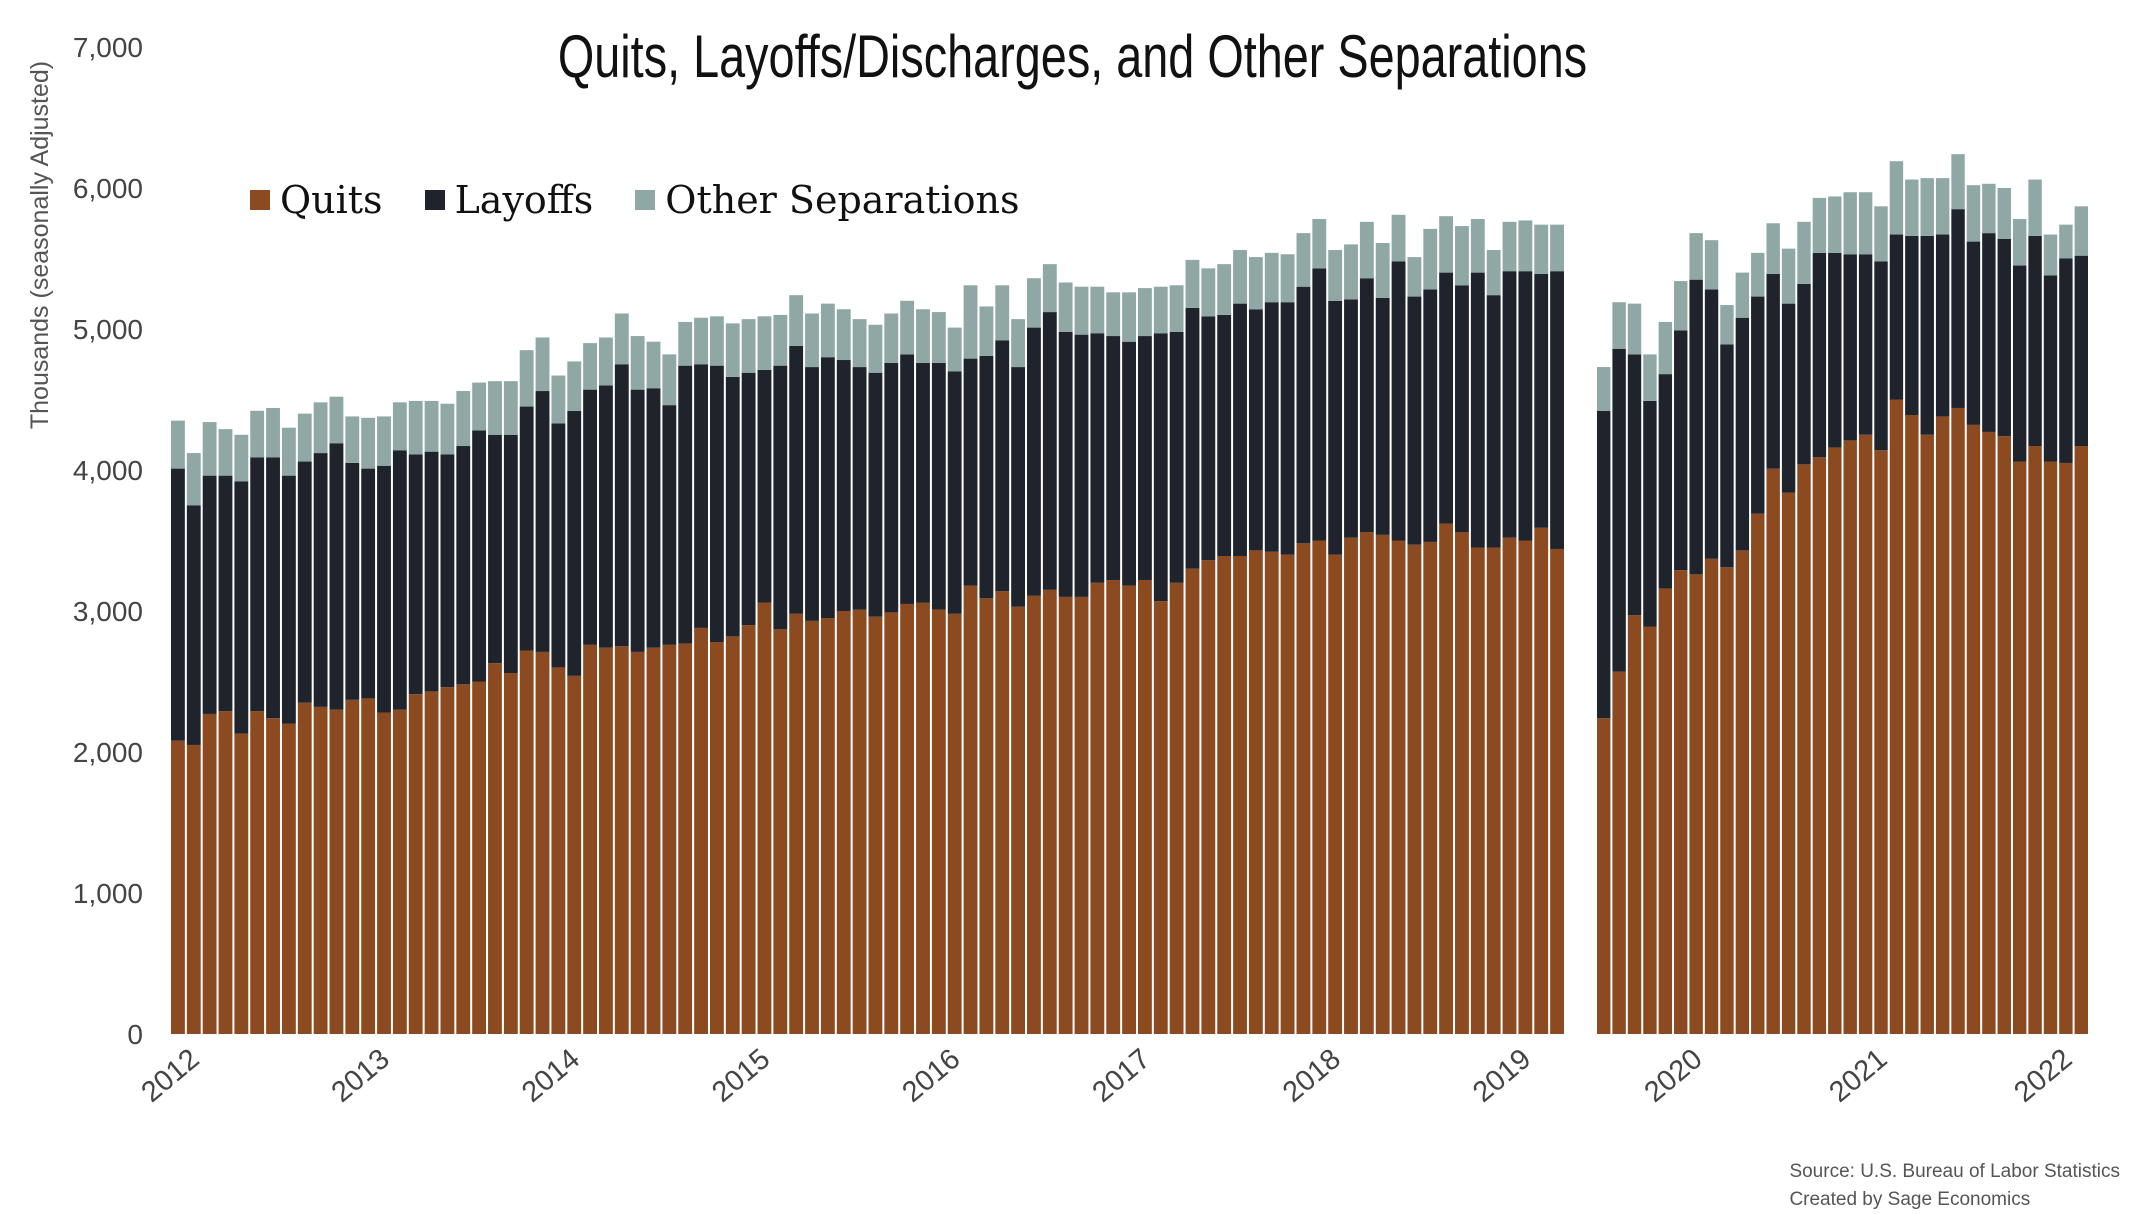 This screenshot has width=2145, height=1214. What do you see at coordinates (434, 200) in the screenshot?
I see `legend-swatch-layoffs` at bounding box center [434, 200].